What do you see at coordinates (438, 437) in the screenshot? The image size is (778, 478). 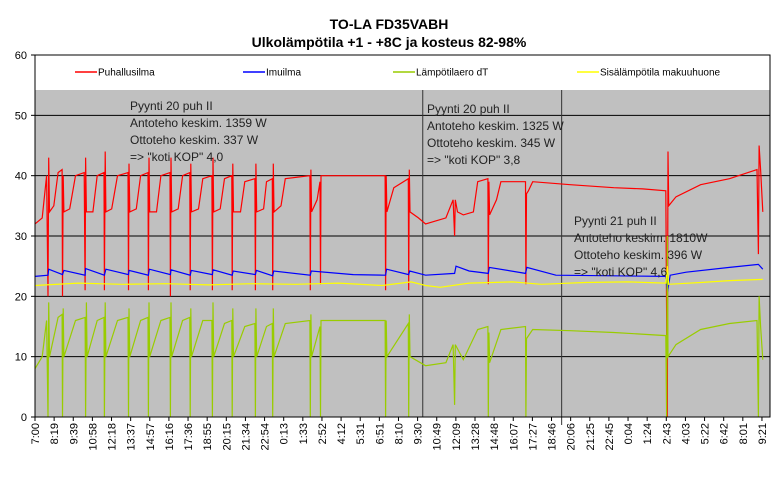 I see `x-tick-label: 10:49` at bounding box center [438, 437].